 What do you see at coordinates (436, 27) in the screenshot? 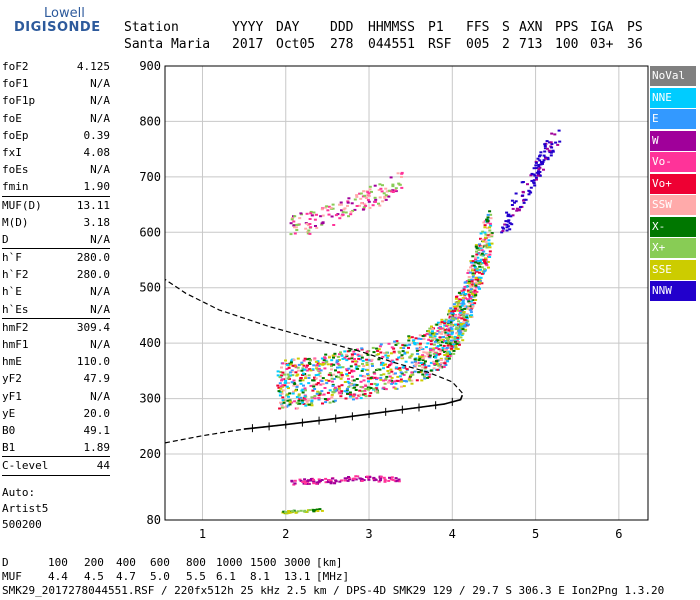
I see `header-label: P1` at bounding box center [436, 27].